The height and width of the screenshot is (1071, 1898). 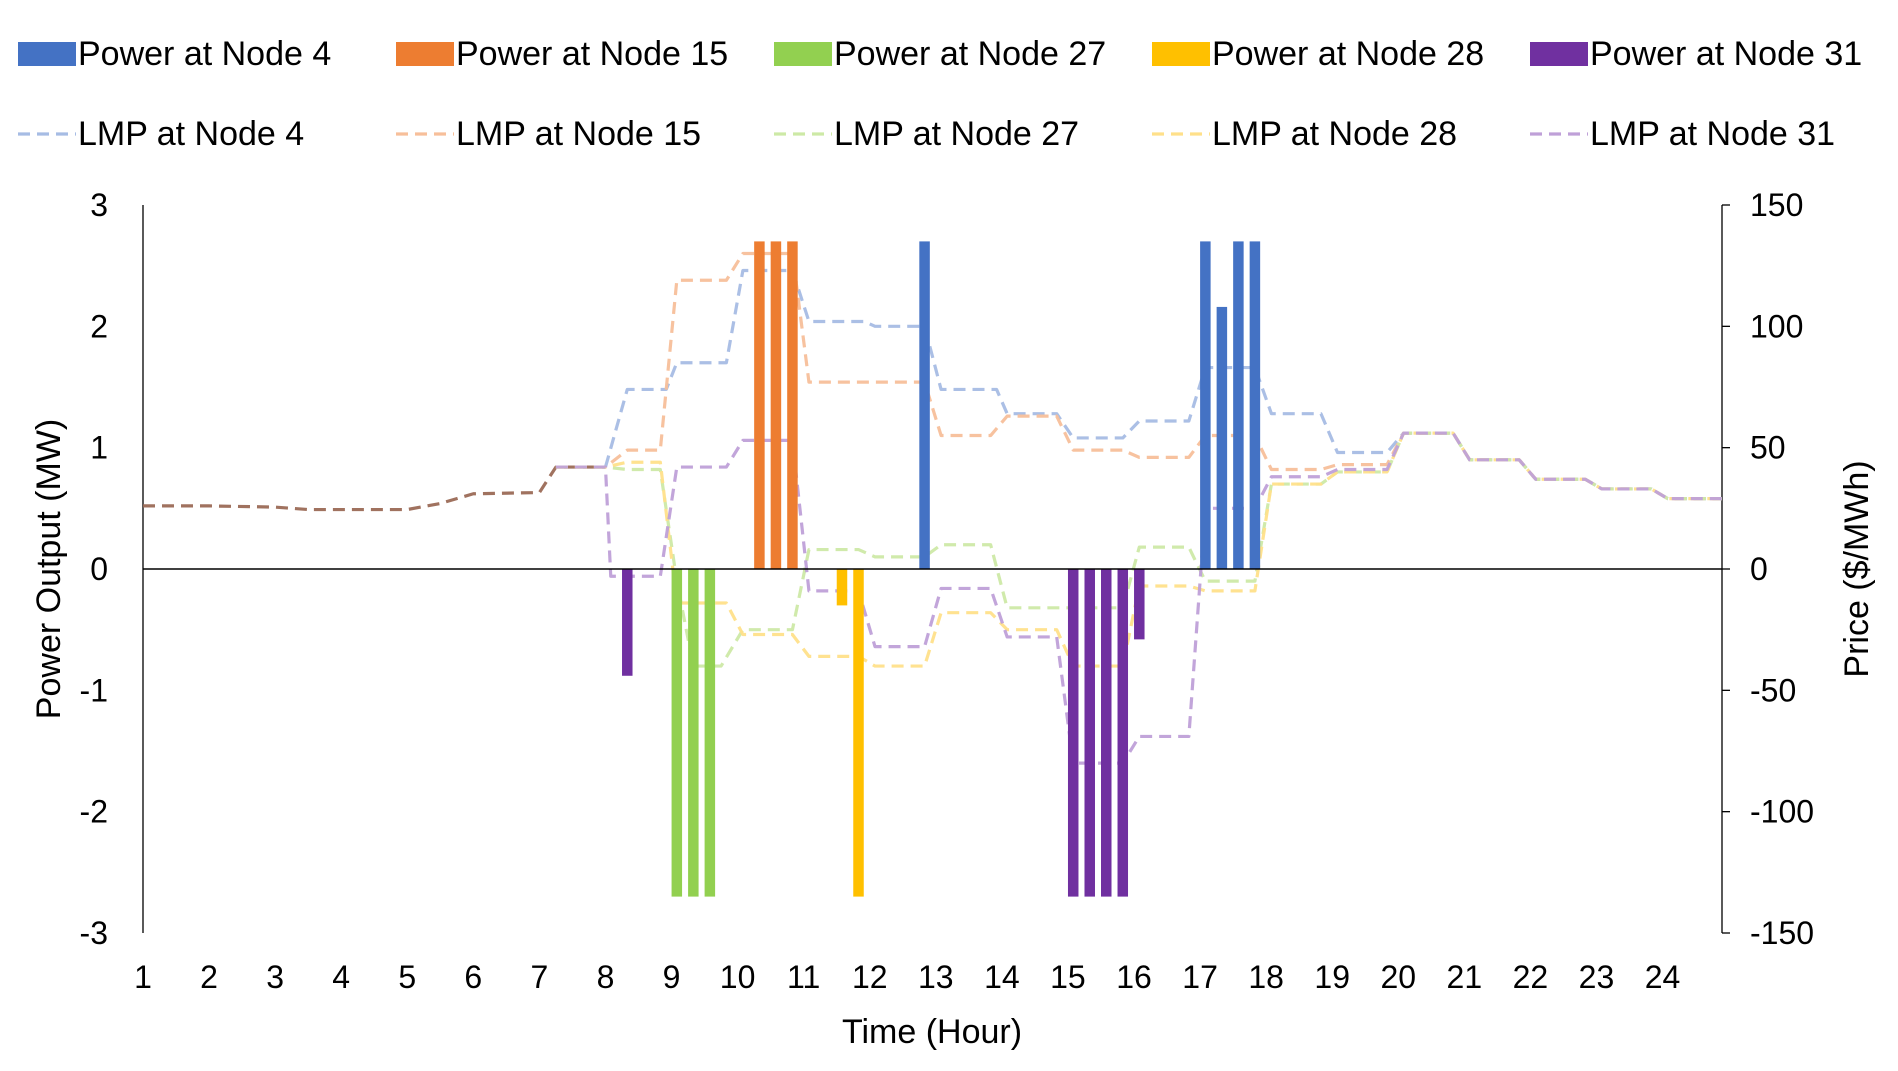 I want to click on y-tick-label-left: 3, so click(x=99, y=205).